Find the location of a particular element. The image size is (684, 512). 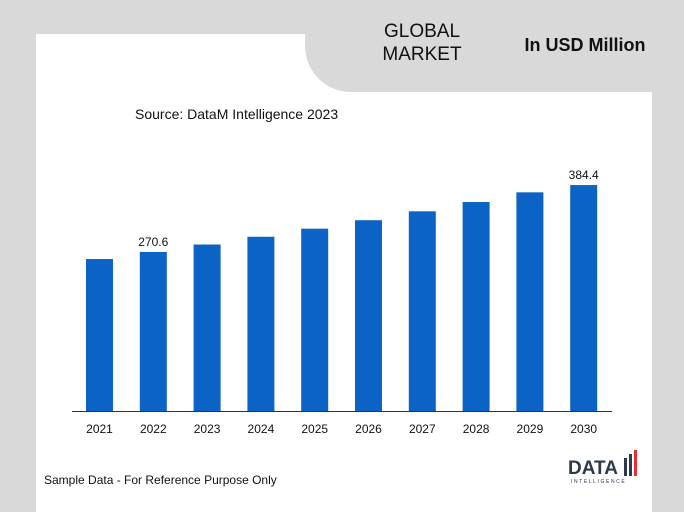

logo-bars-icon is located at coordinates (630, 463).